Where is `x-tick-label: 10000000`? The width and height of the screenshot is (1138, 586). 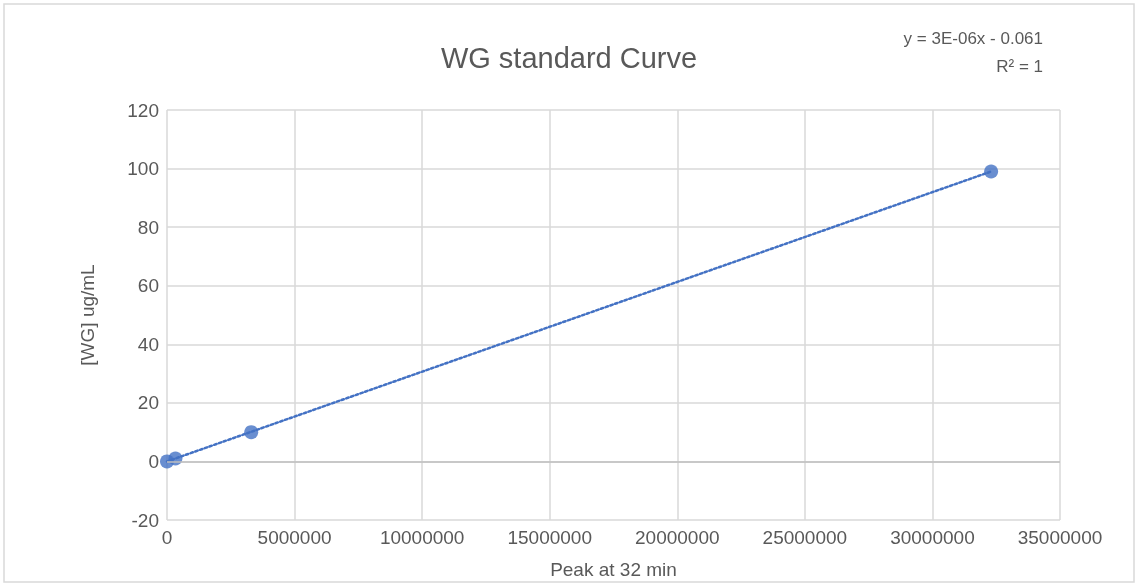
x-tick-label: 10000000 is located at coordinates (422, 537).